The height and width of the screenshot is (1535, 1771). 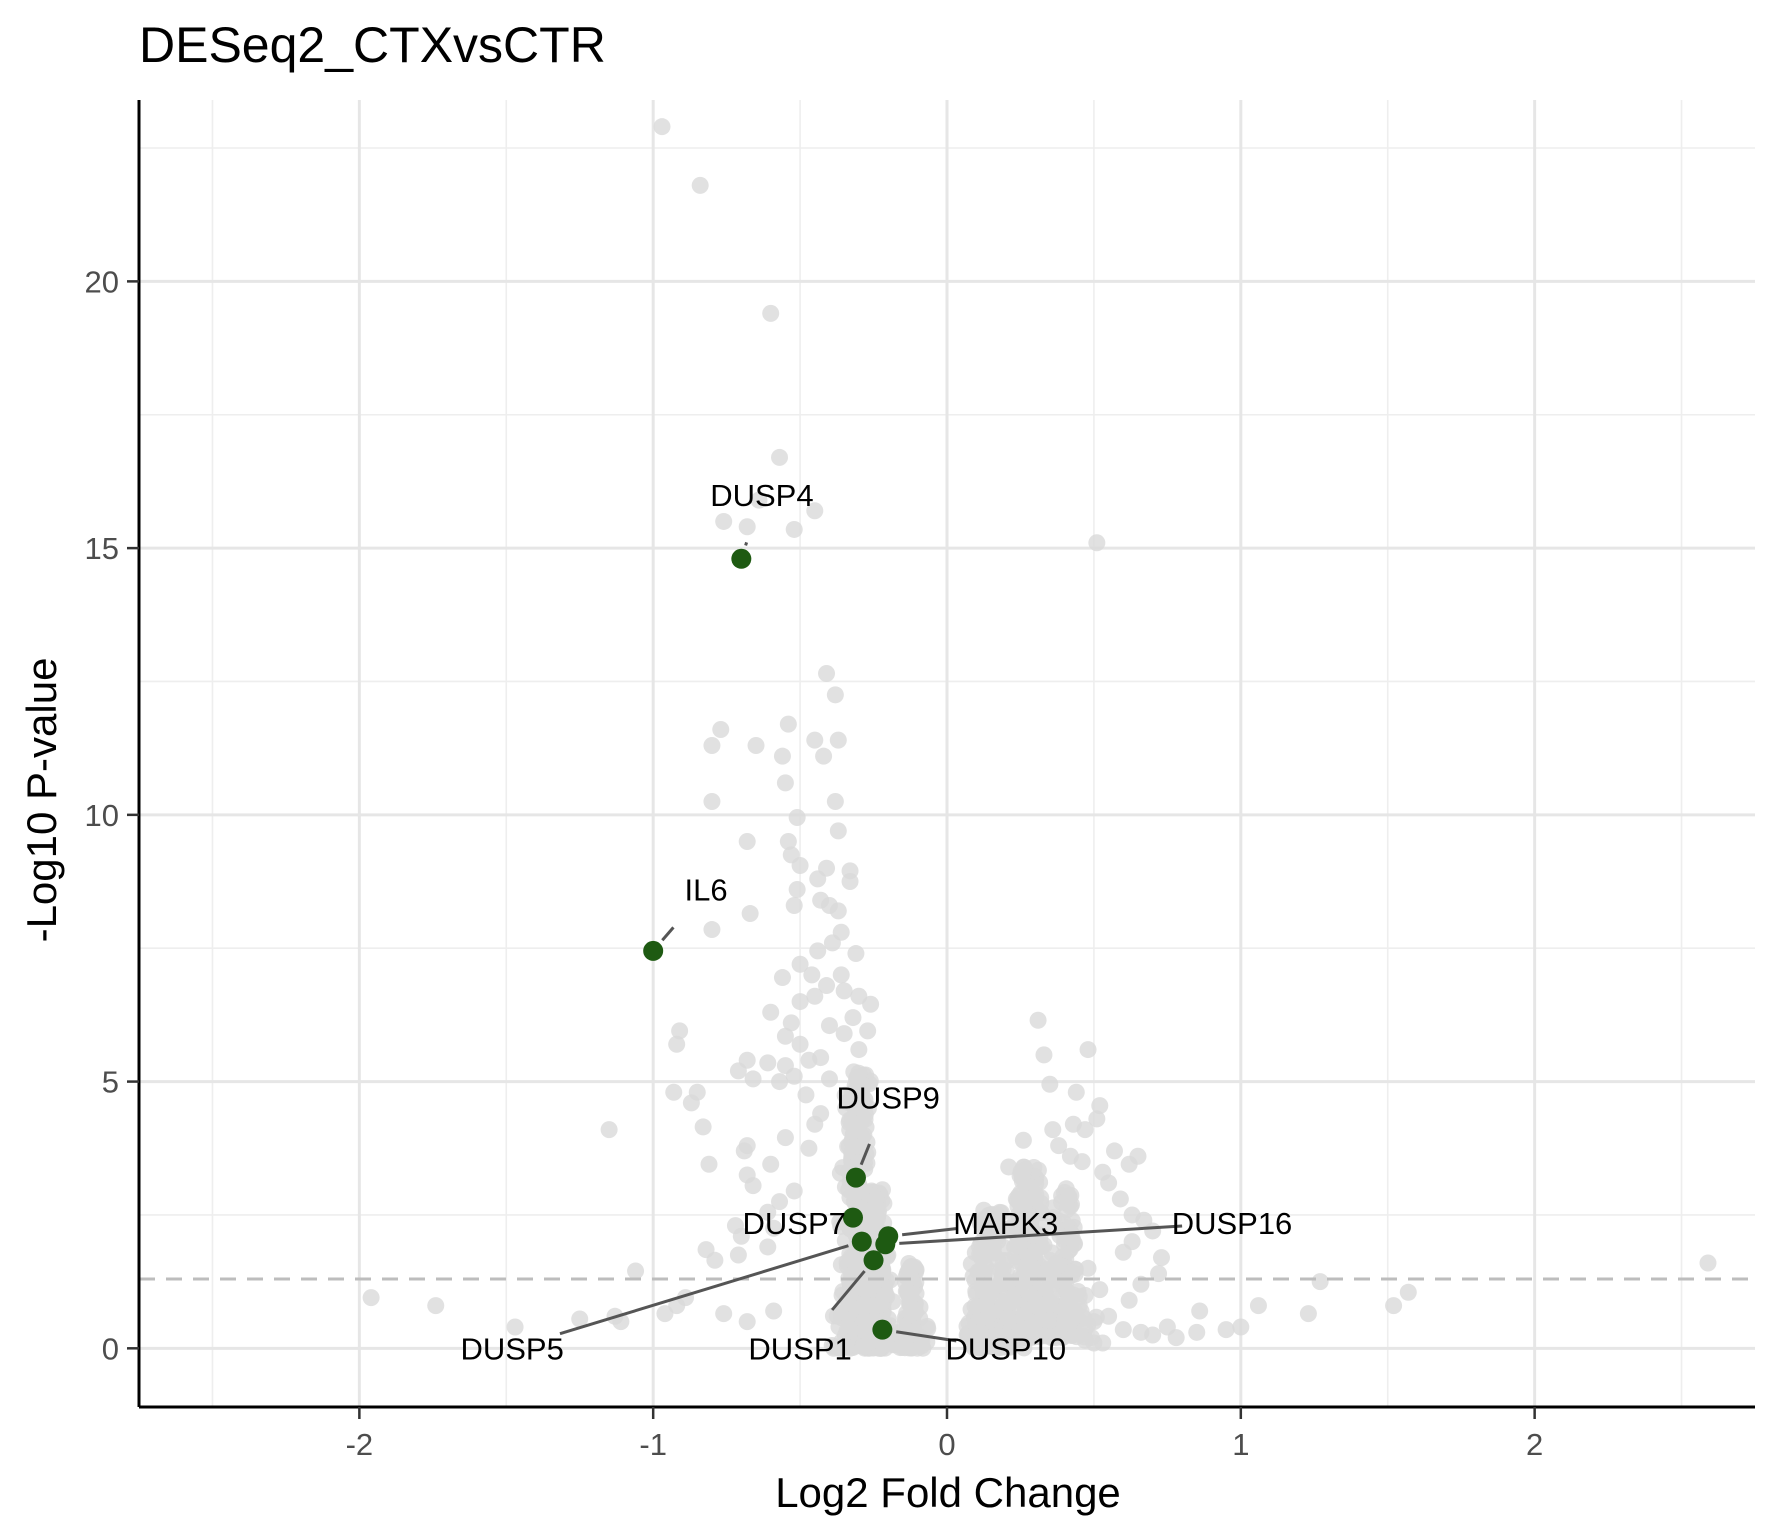 I want to click on y-tick-label: 0, so click(x=110, y=1348).